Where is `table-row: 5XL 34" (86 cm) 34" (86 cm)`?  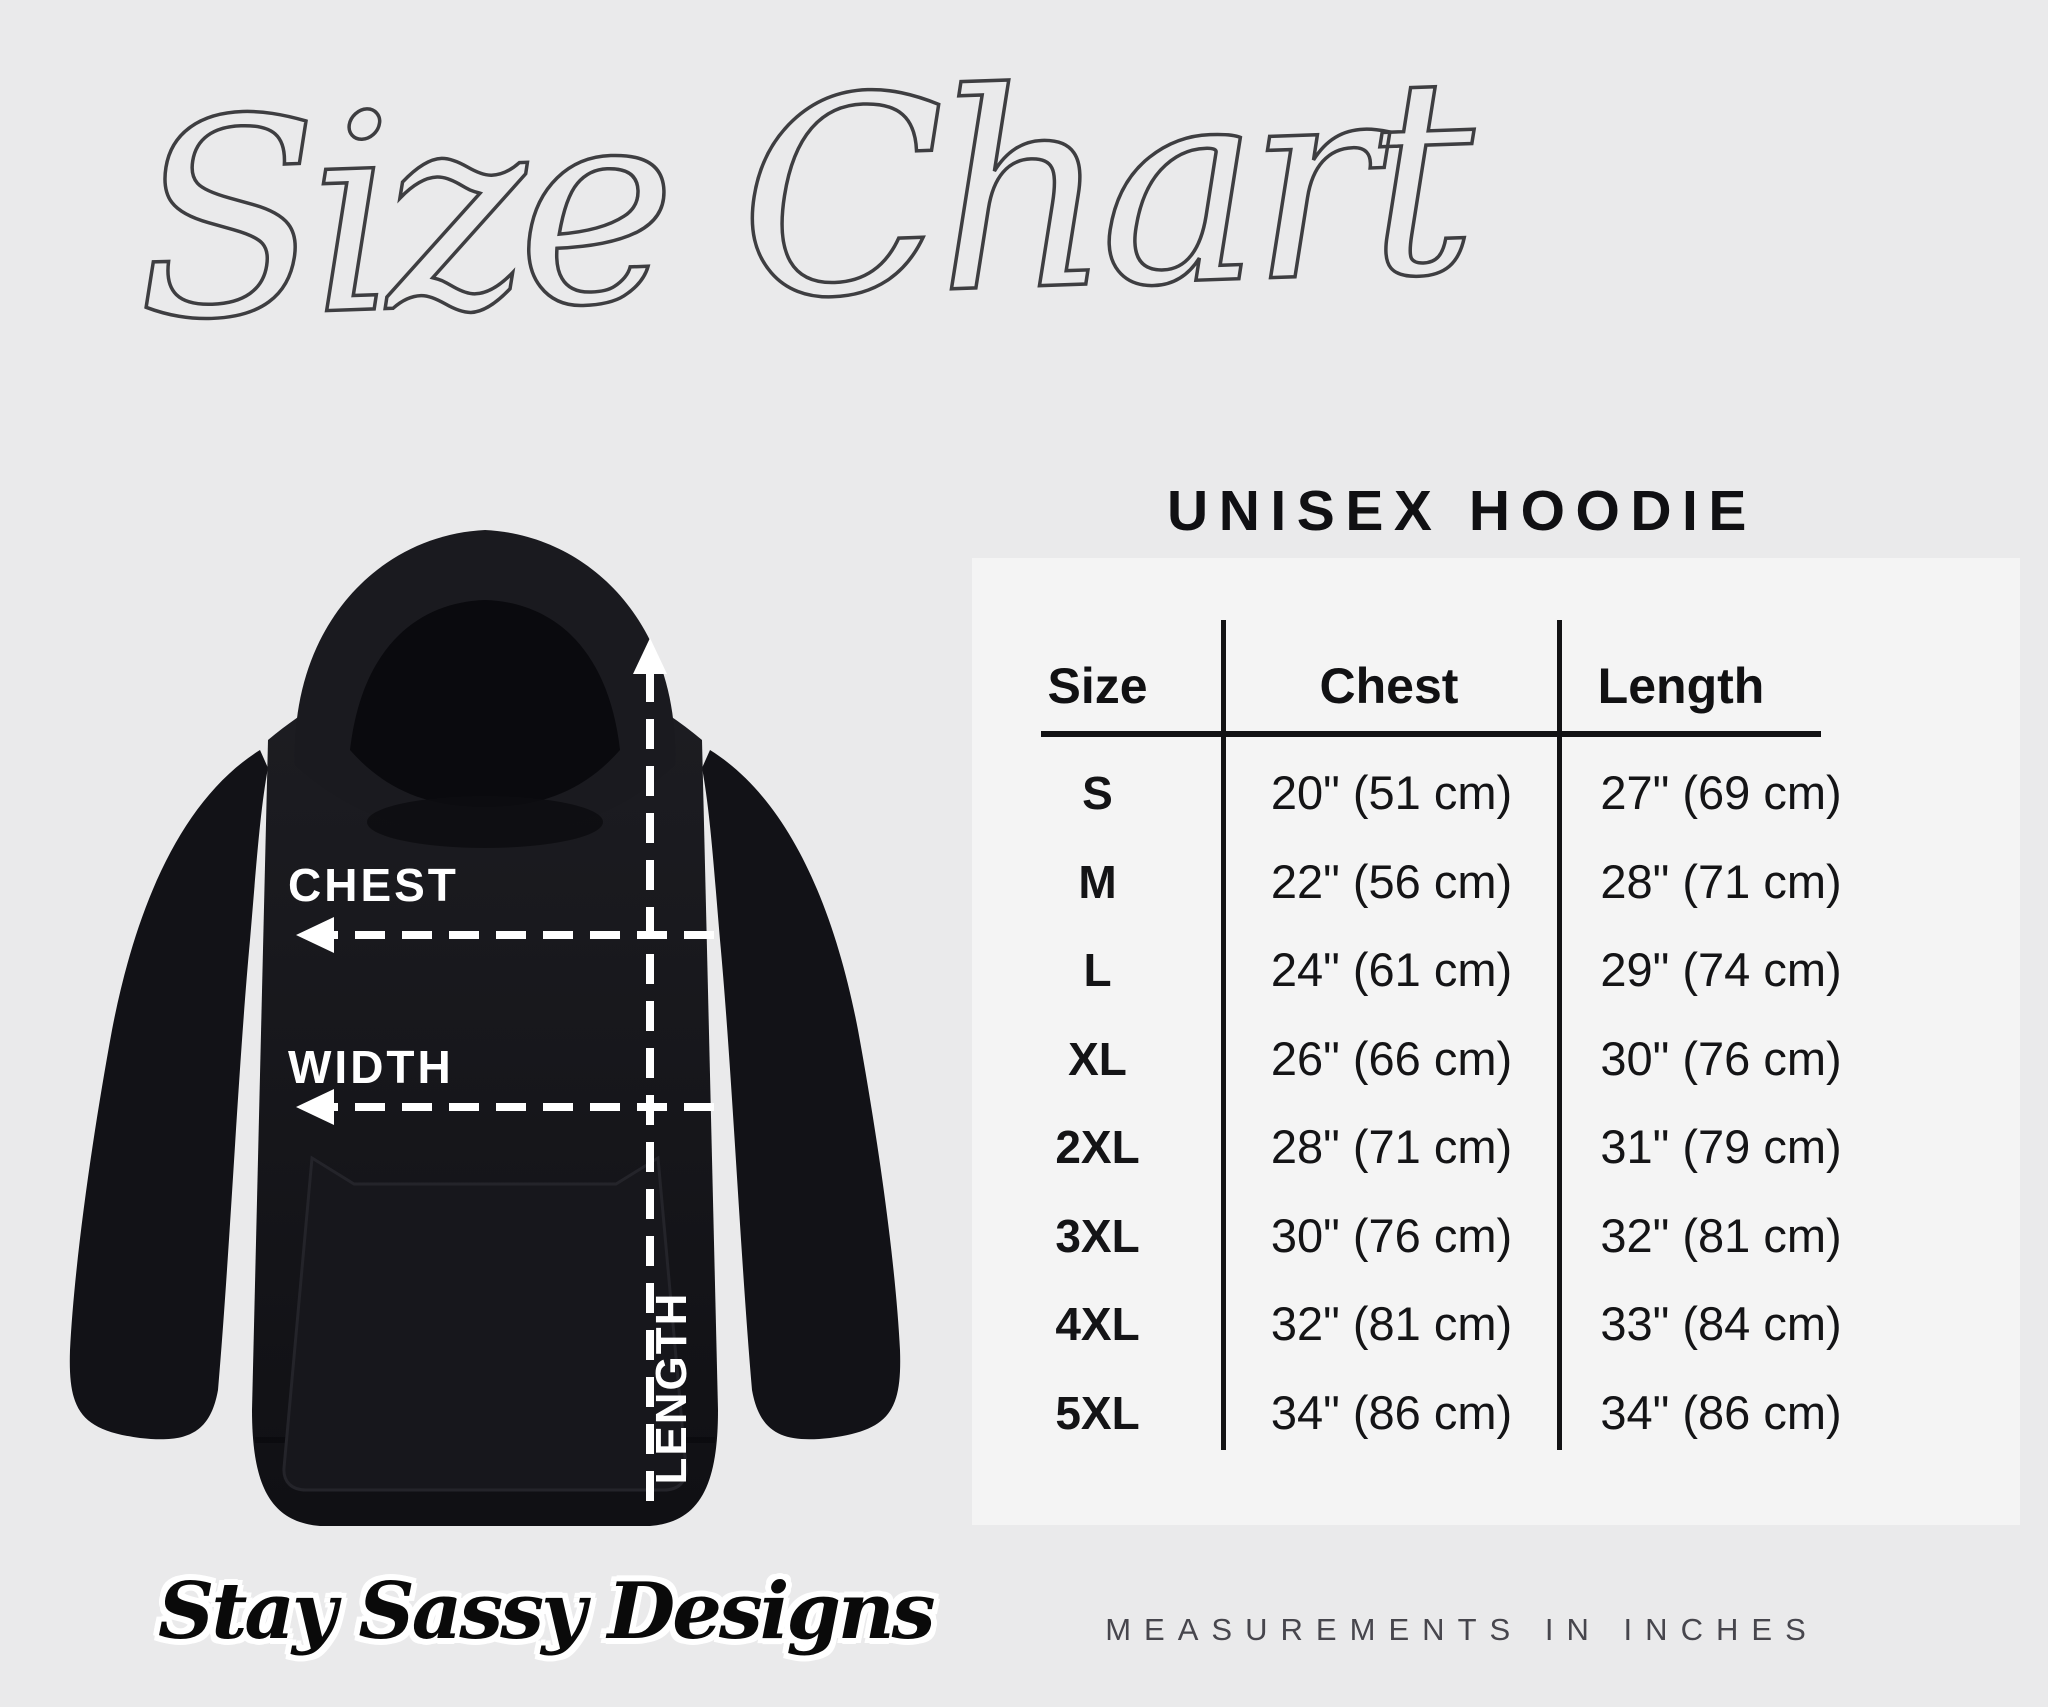
table-row: 5XL 34" (86 cm) 34" (86 cm) is located at coordinates (1496, 1413).